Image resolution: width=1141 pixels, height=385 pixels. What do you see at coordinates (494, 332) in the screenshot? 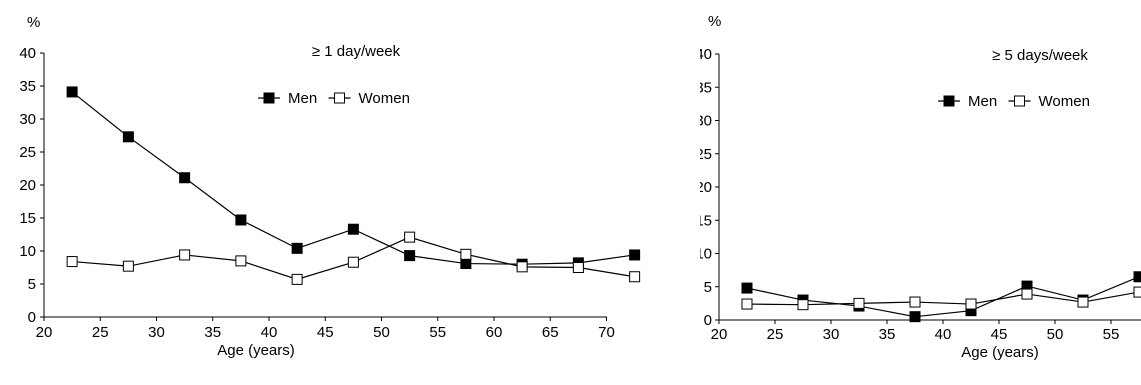
I see `x-tick-label: 60` at bounding box center [494, 332].